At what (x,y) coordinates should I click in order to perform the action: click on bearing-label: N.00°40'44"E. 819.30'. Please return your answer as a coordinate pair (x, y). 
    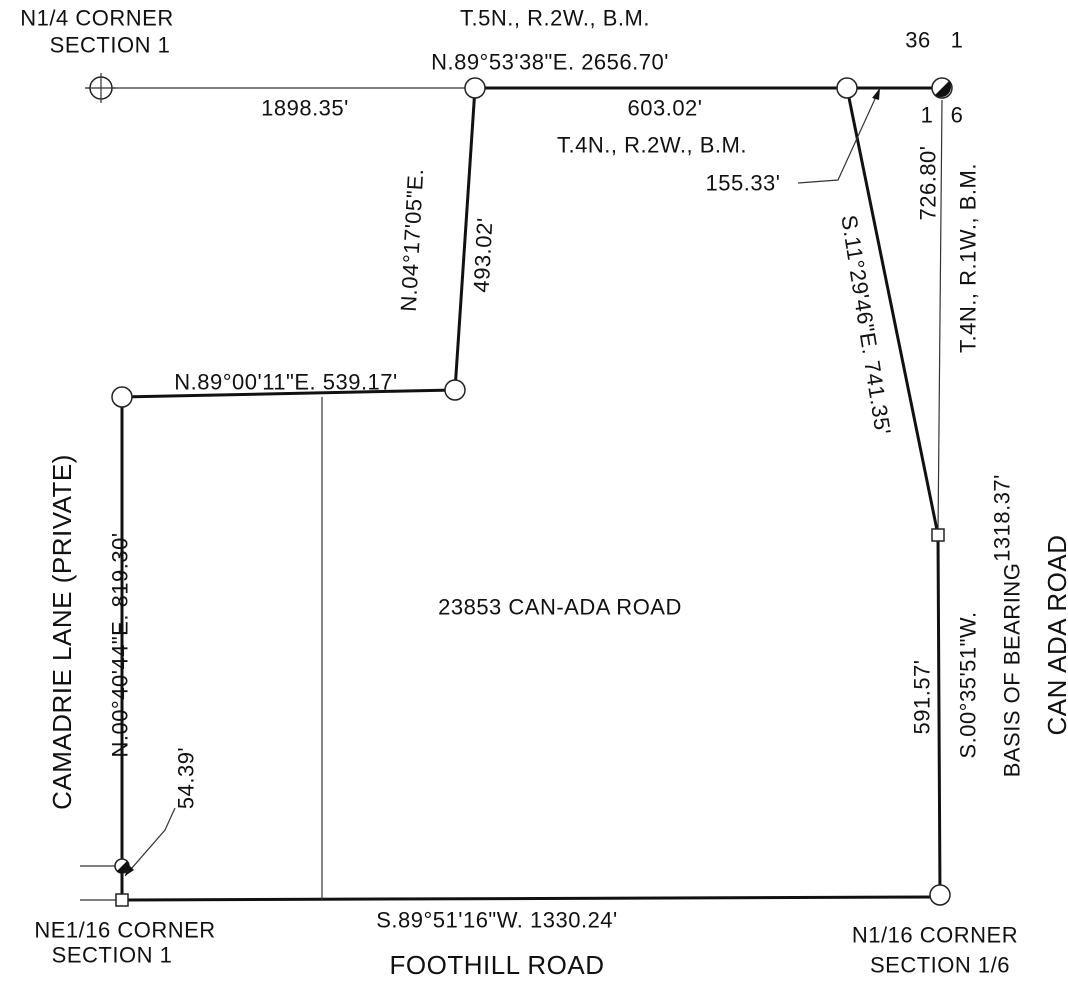
    Looking at the image, I should click on (120, 644).